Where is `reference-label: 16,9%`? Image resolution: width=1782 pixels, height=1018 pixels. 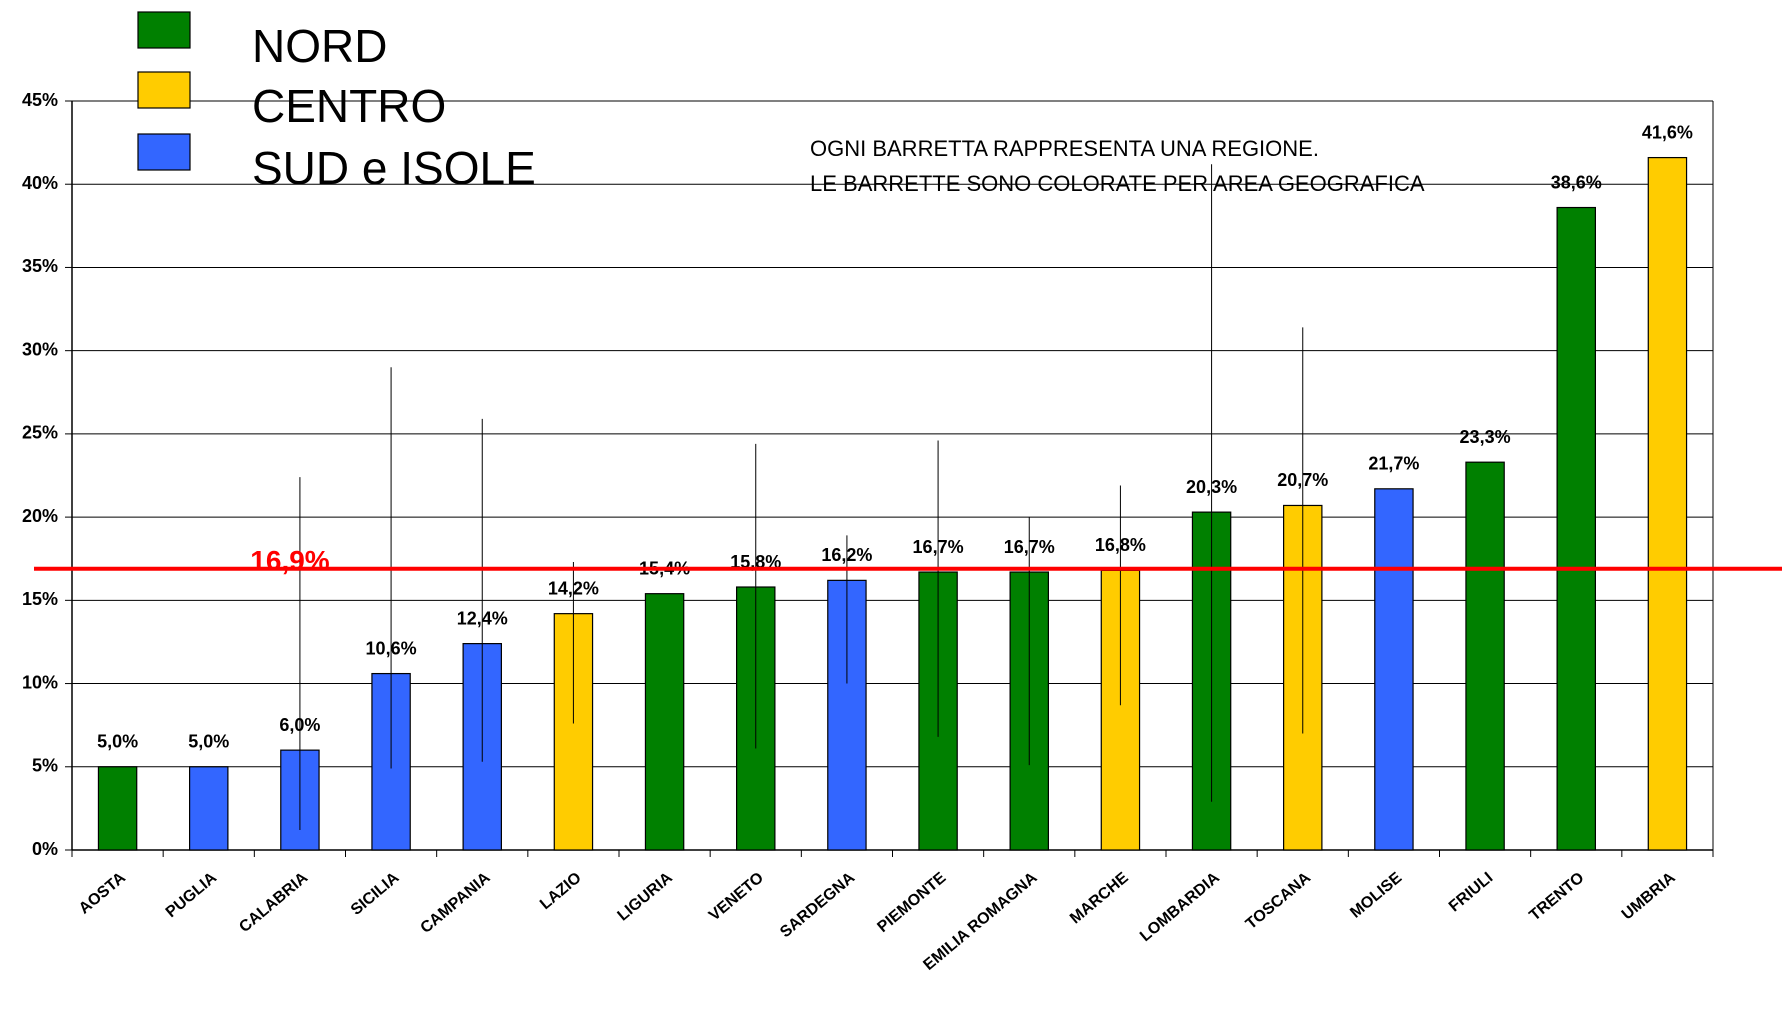 reference-label: 16,9% is located at coordinates (289, 560).